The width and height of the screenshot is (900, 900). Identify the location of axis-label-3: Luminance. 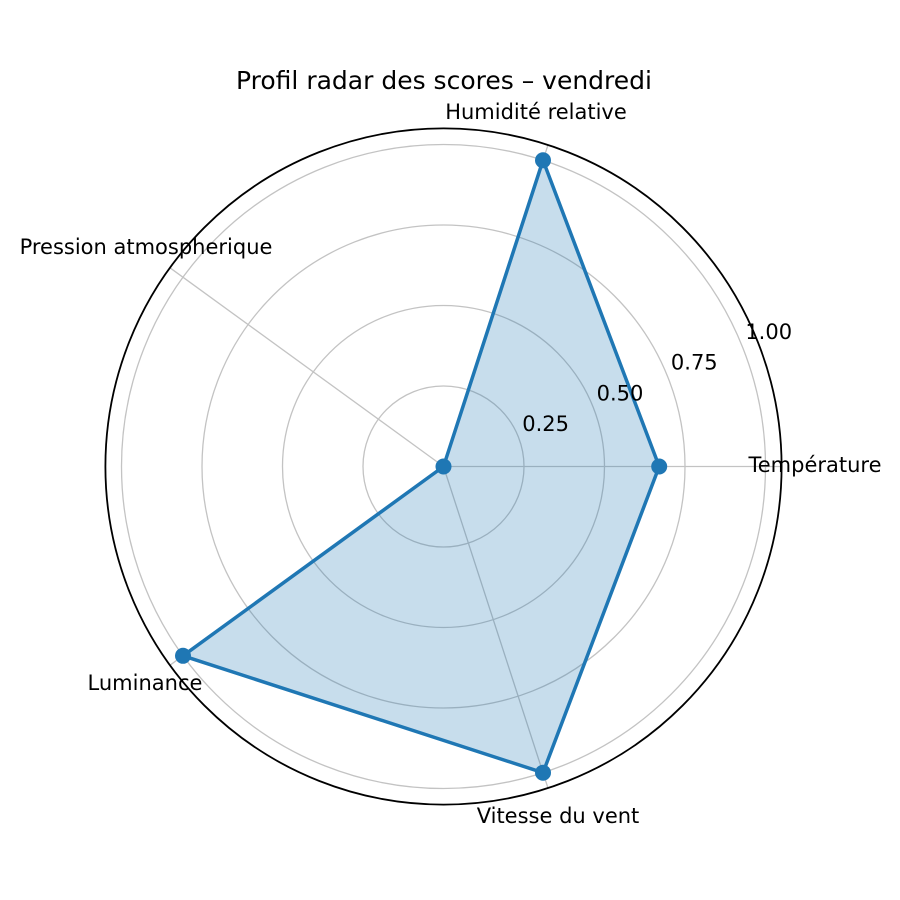
(145, 683).